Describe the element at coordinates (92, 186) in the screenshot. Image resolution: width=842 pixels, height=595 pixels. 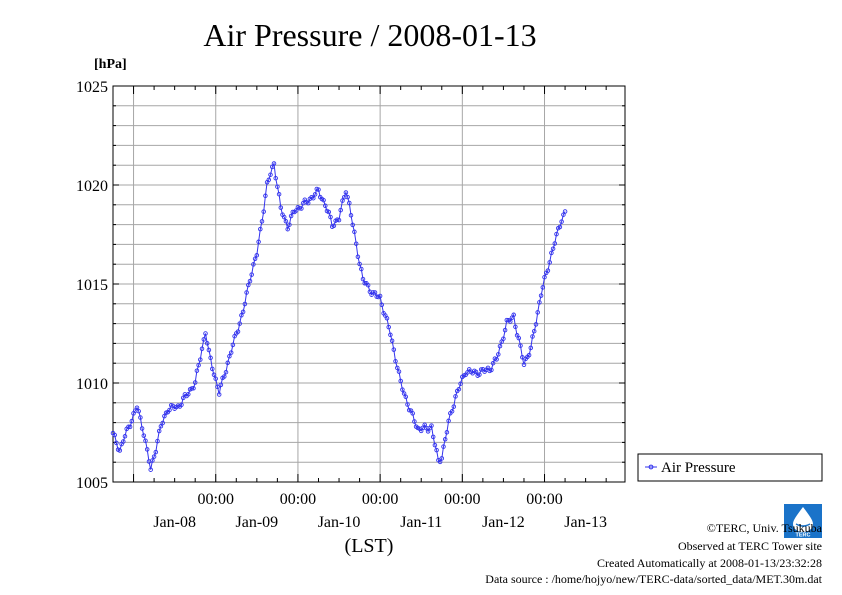
I see `y-tick-label: 1020` at that location.